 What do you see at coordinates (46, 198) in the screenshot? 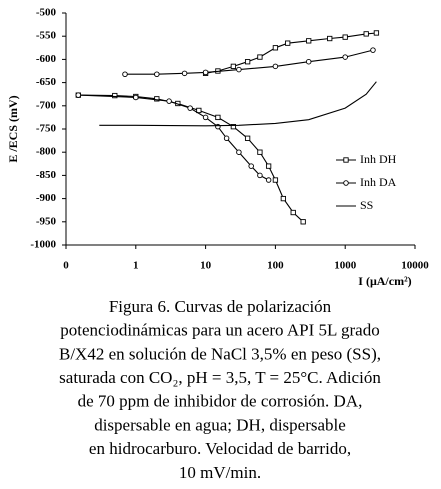
I see `y-tick-label: -900` at bounding box center [46, 198].